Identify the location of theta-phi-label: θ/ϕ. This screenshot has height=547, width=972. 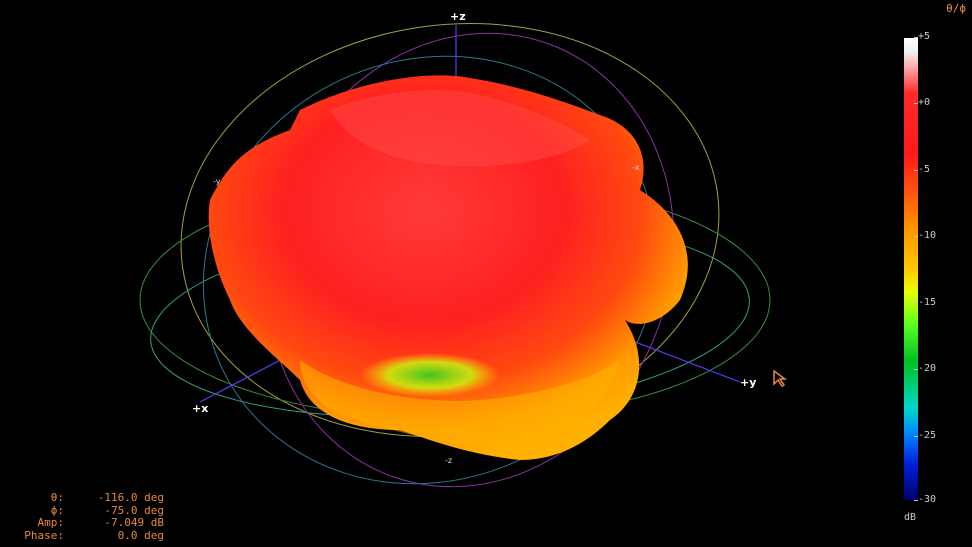
(956, 8).